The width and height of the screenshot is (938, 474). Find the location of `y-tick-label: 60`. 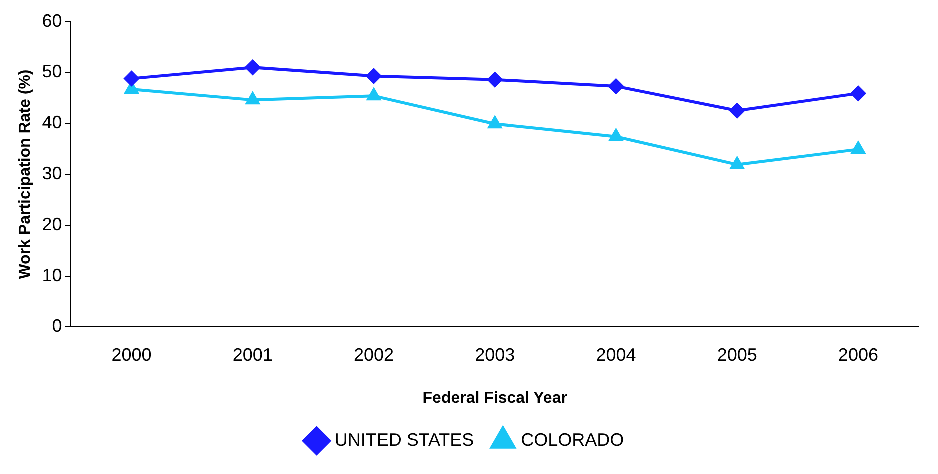

y-tick-label: 60 is located at coordinates (52, 20).